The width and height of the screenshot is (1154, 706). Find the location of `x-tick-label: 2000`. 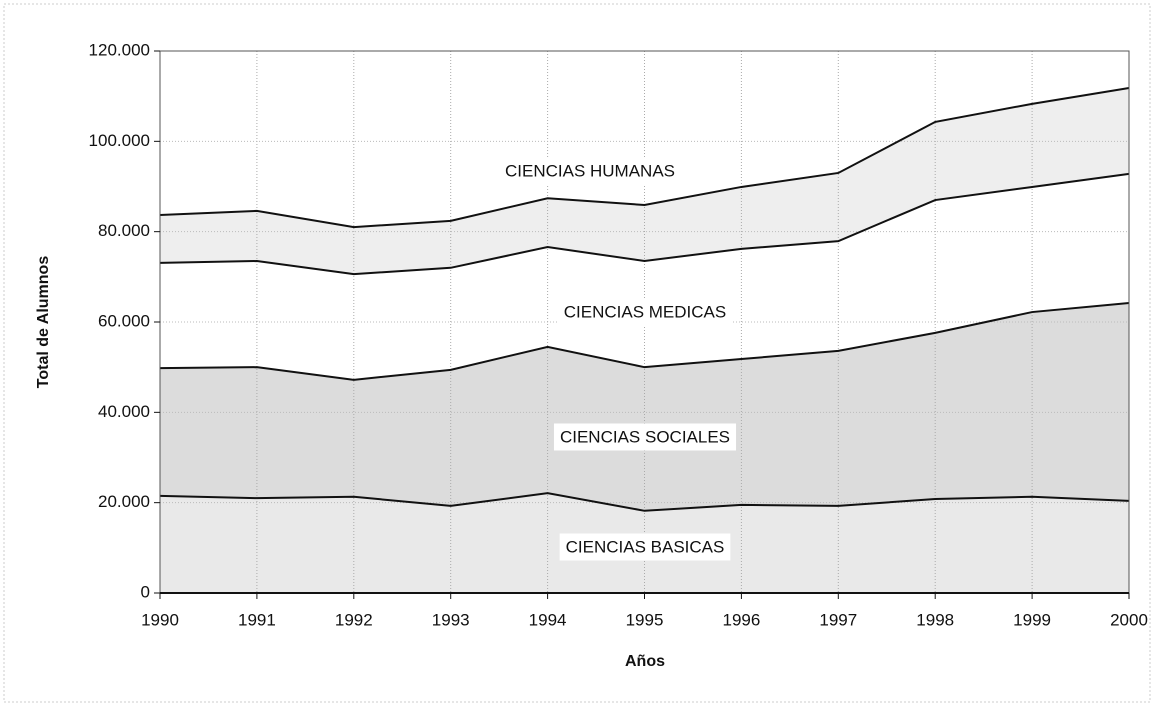

x-tick-label: 2000 is located at coordinates (1129, 619).